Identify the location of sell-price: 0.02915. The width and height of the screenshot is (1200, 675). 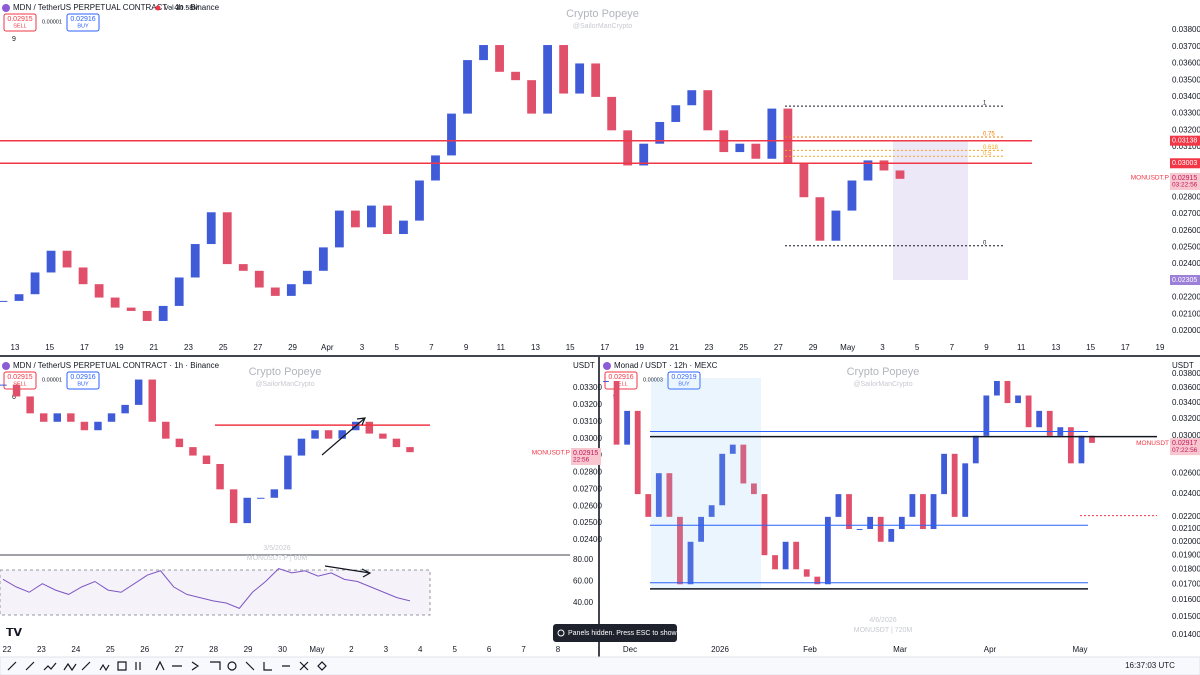
(19, 19).